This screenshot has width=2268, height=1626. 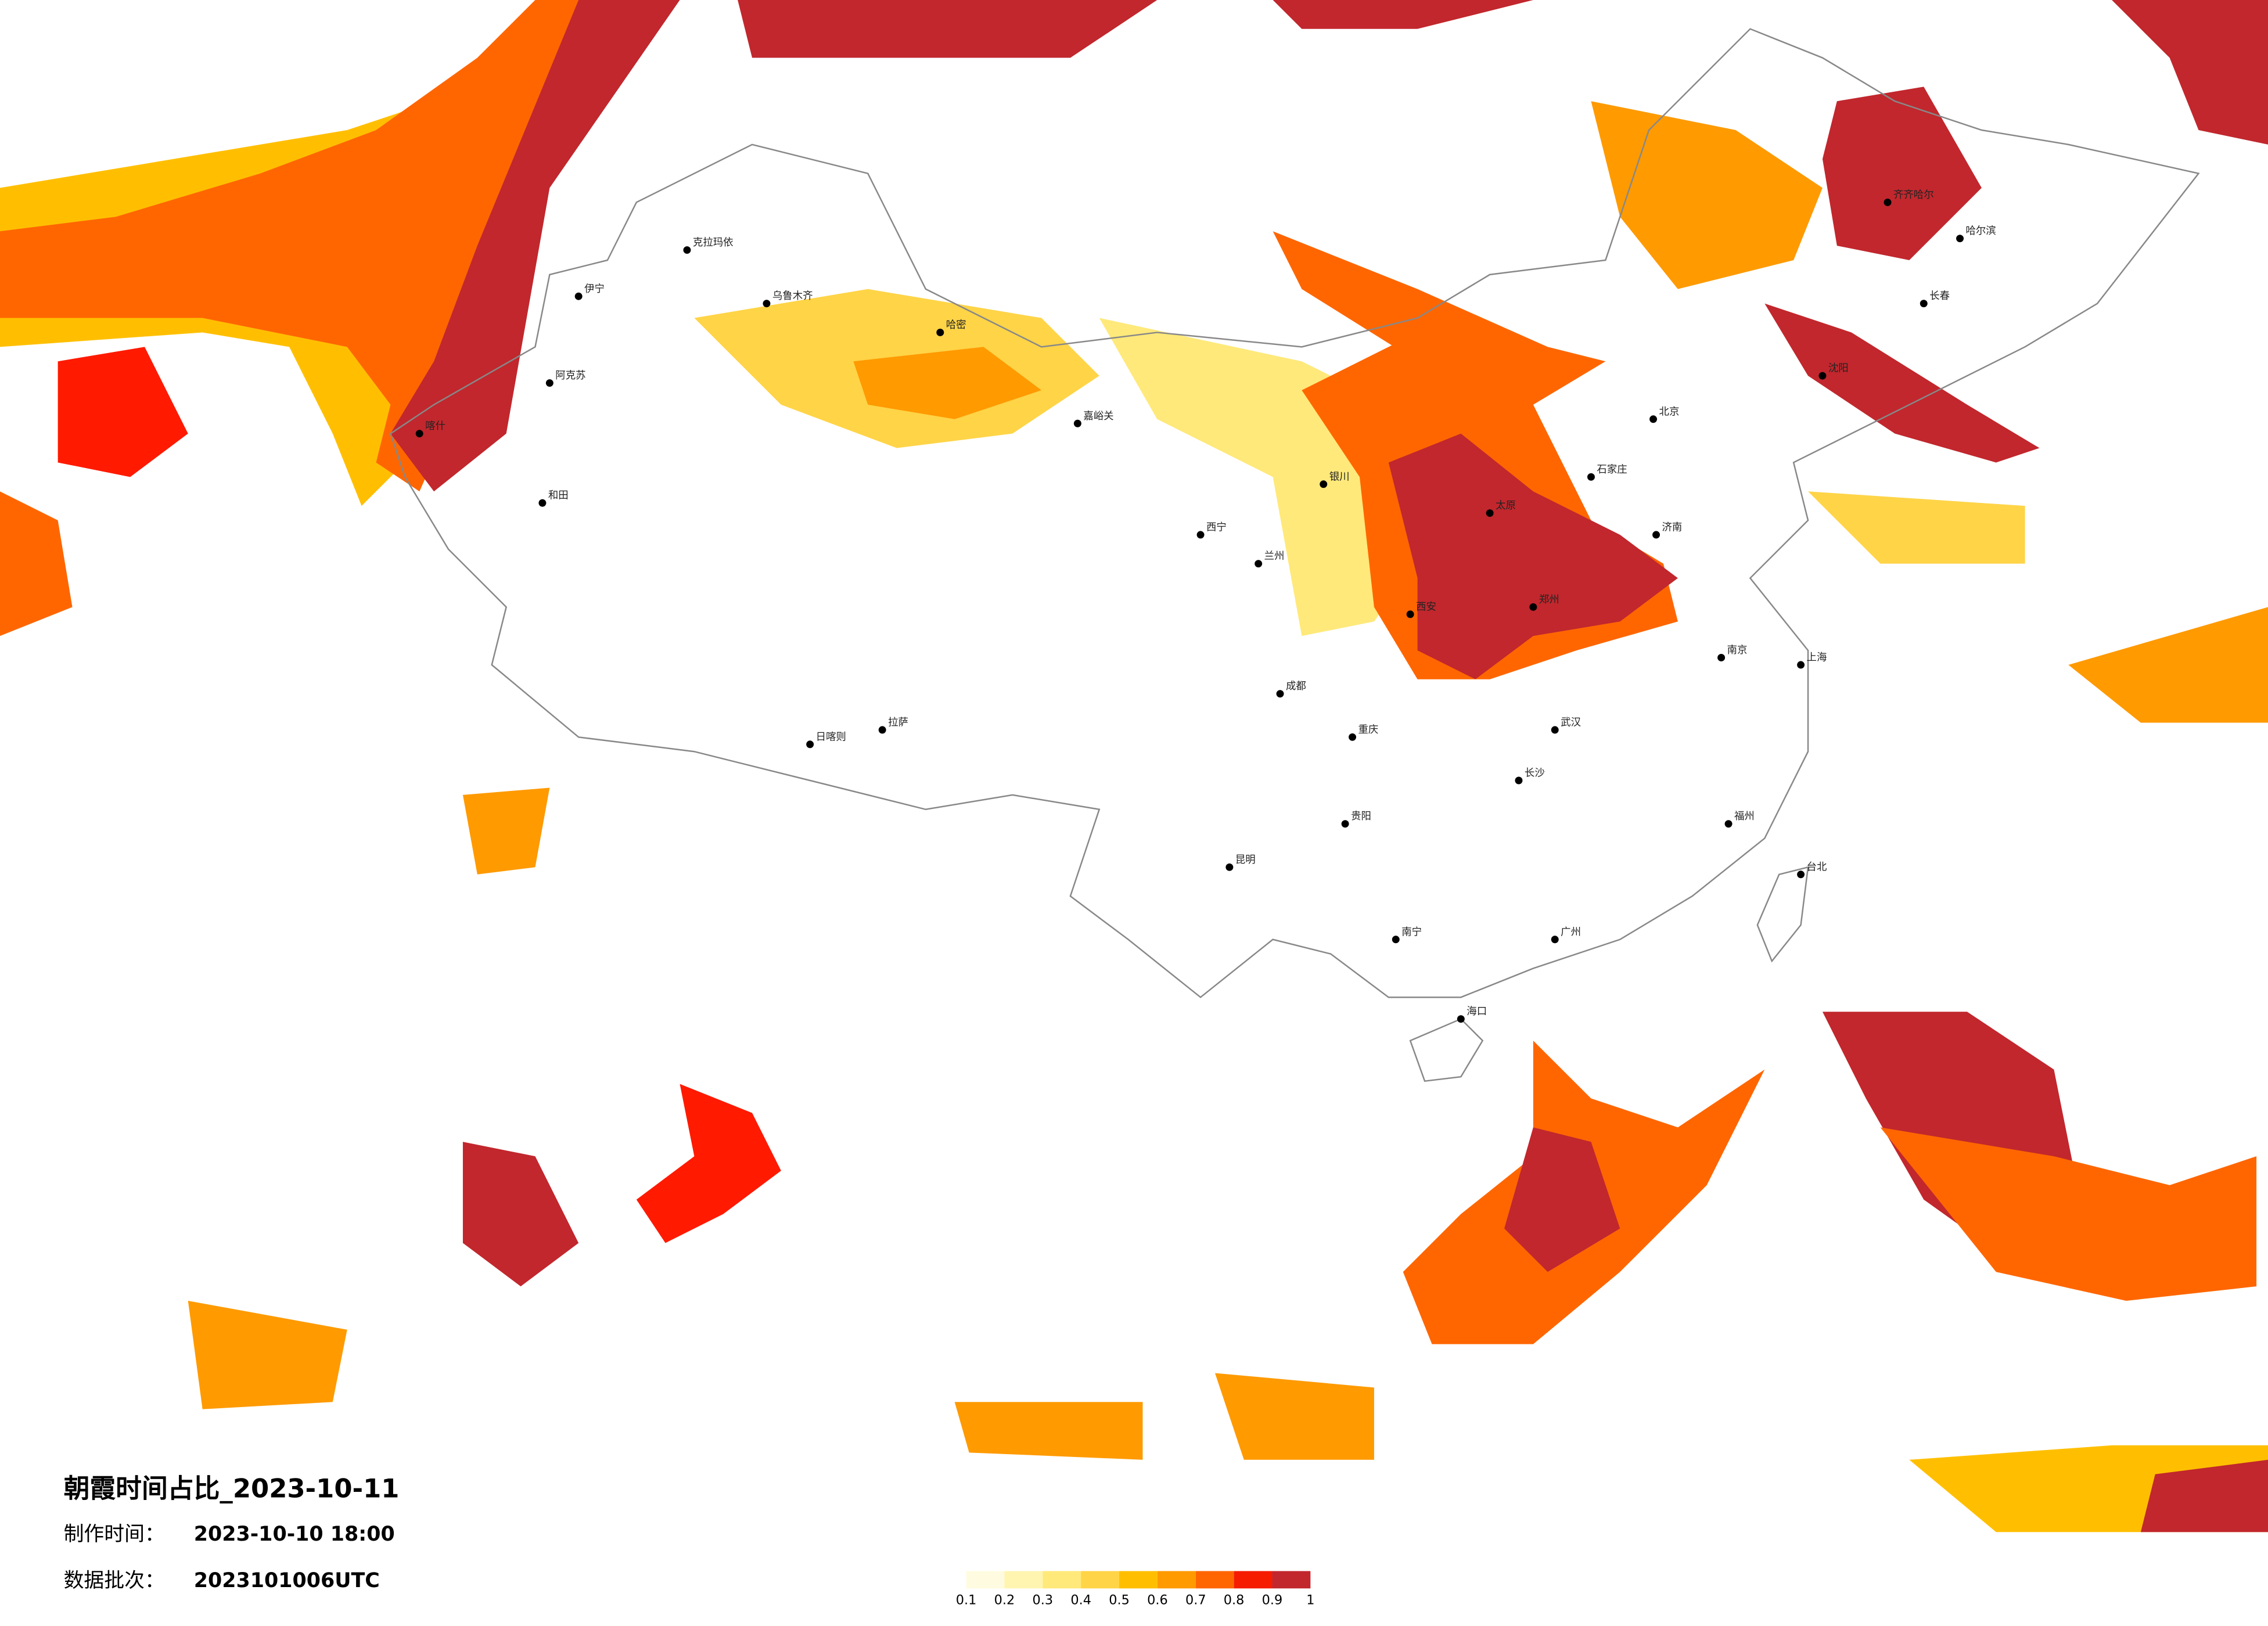 What do you see at coordinates (966, 1600) in the screenshot?
I see `legend-label: 0.1` at bounding box center [966, 1600].